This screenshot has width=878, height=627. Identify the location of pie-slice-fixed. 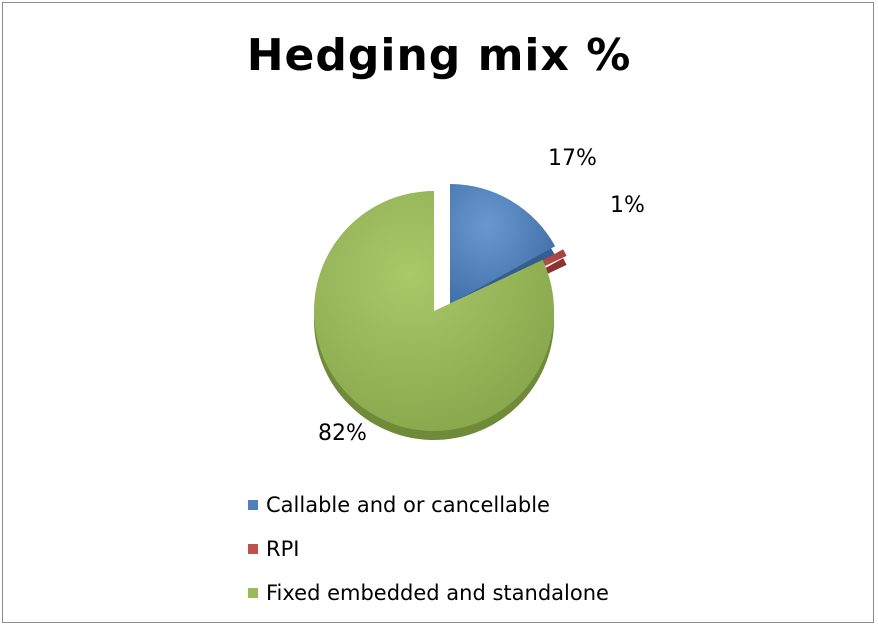
(434, 311).